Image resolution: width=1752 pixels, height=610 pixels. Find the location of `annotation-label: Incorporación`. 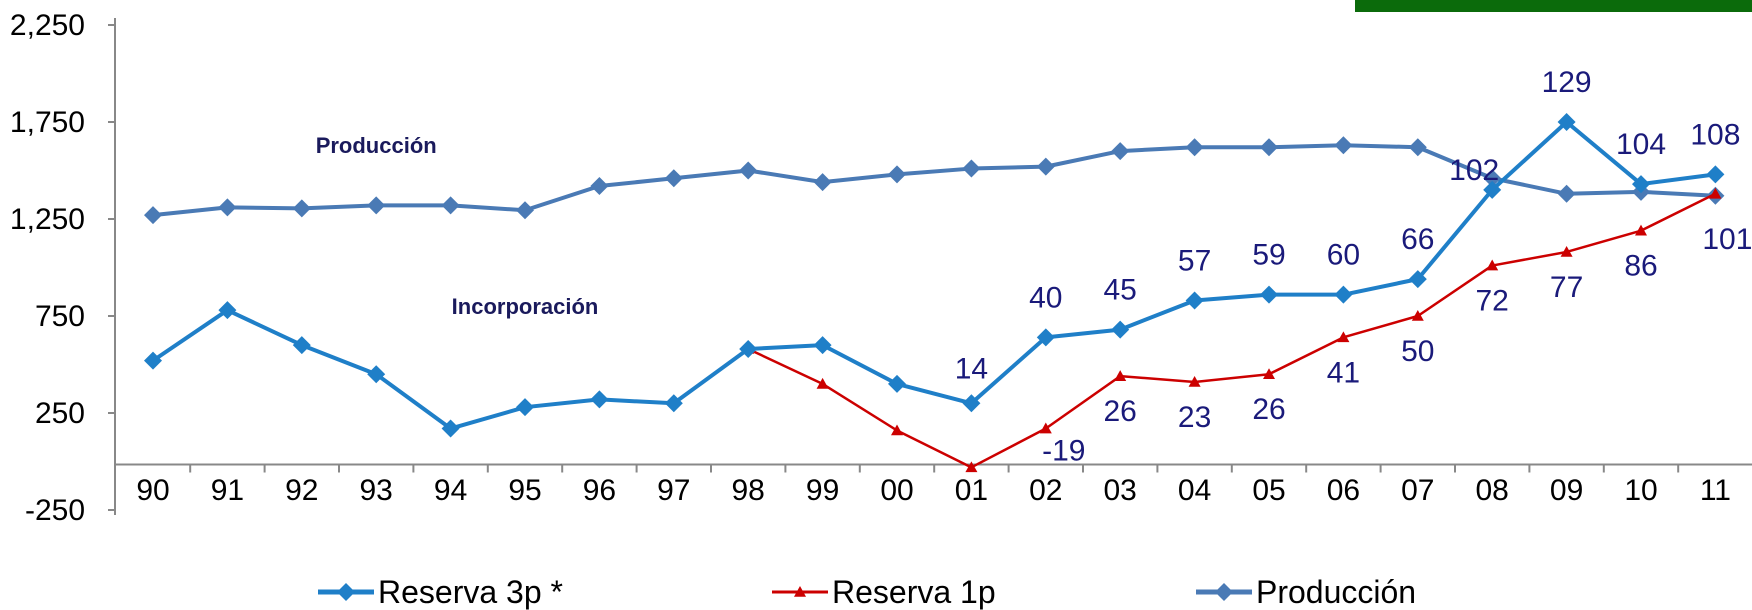

annotation-label: Incorporación is located at coordinates (525, 306).